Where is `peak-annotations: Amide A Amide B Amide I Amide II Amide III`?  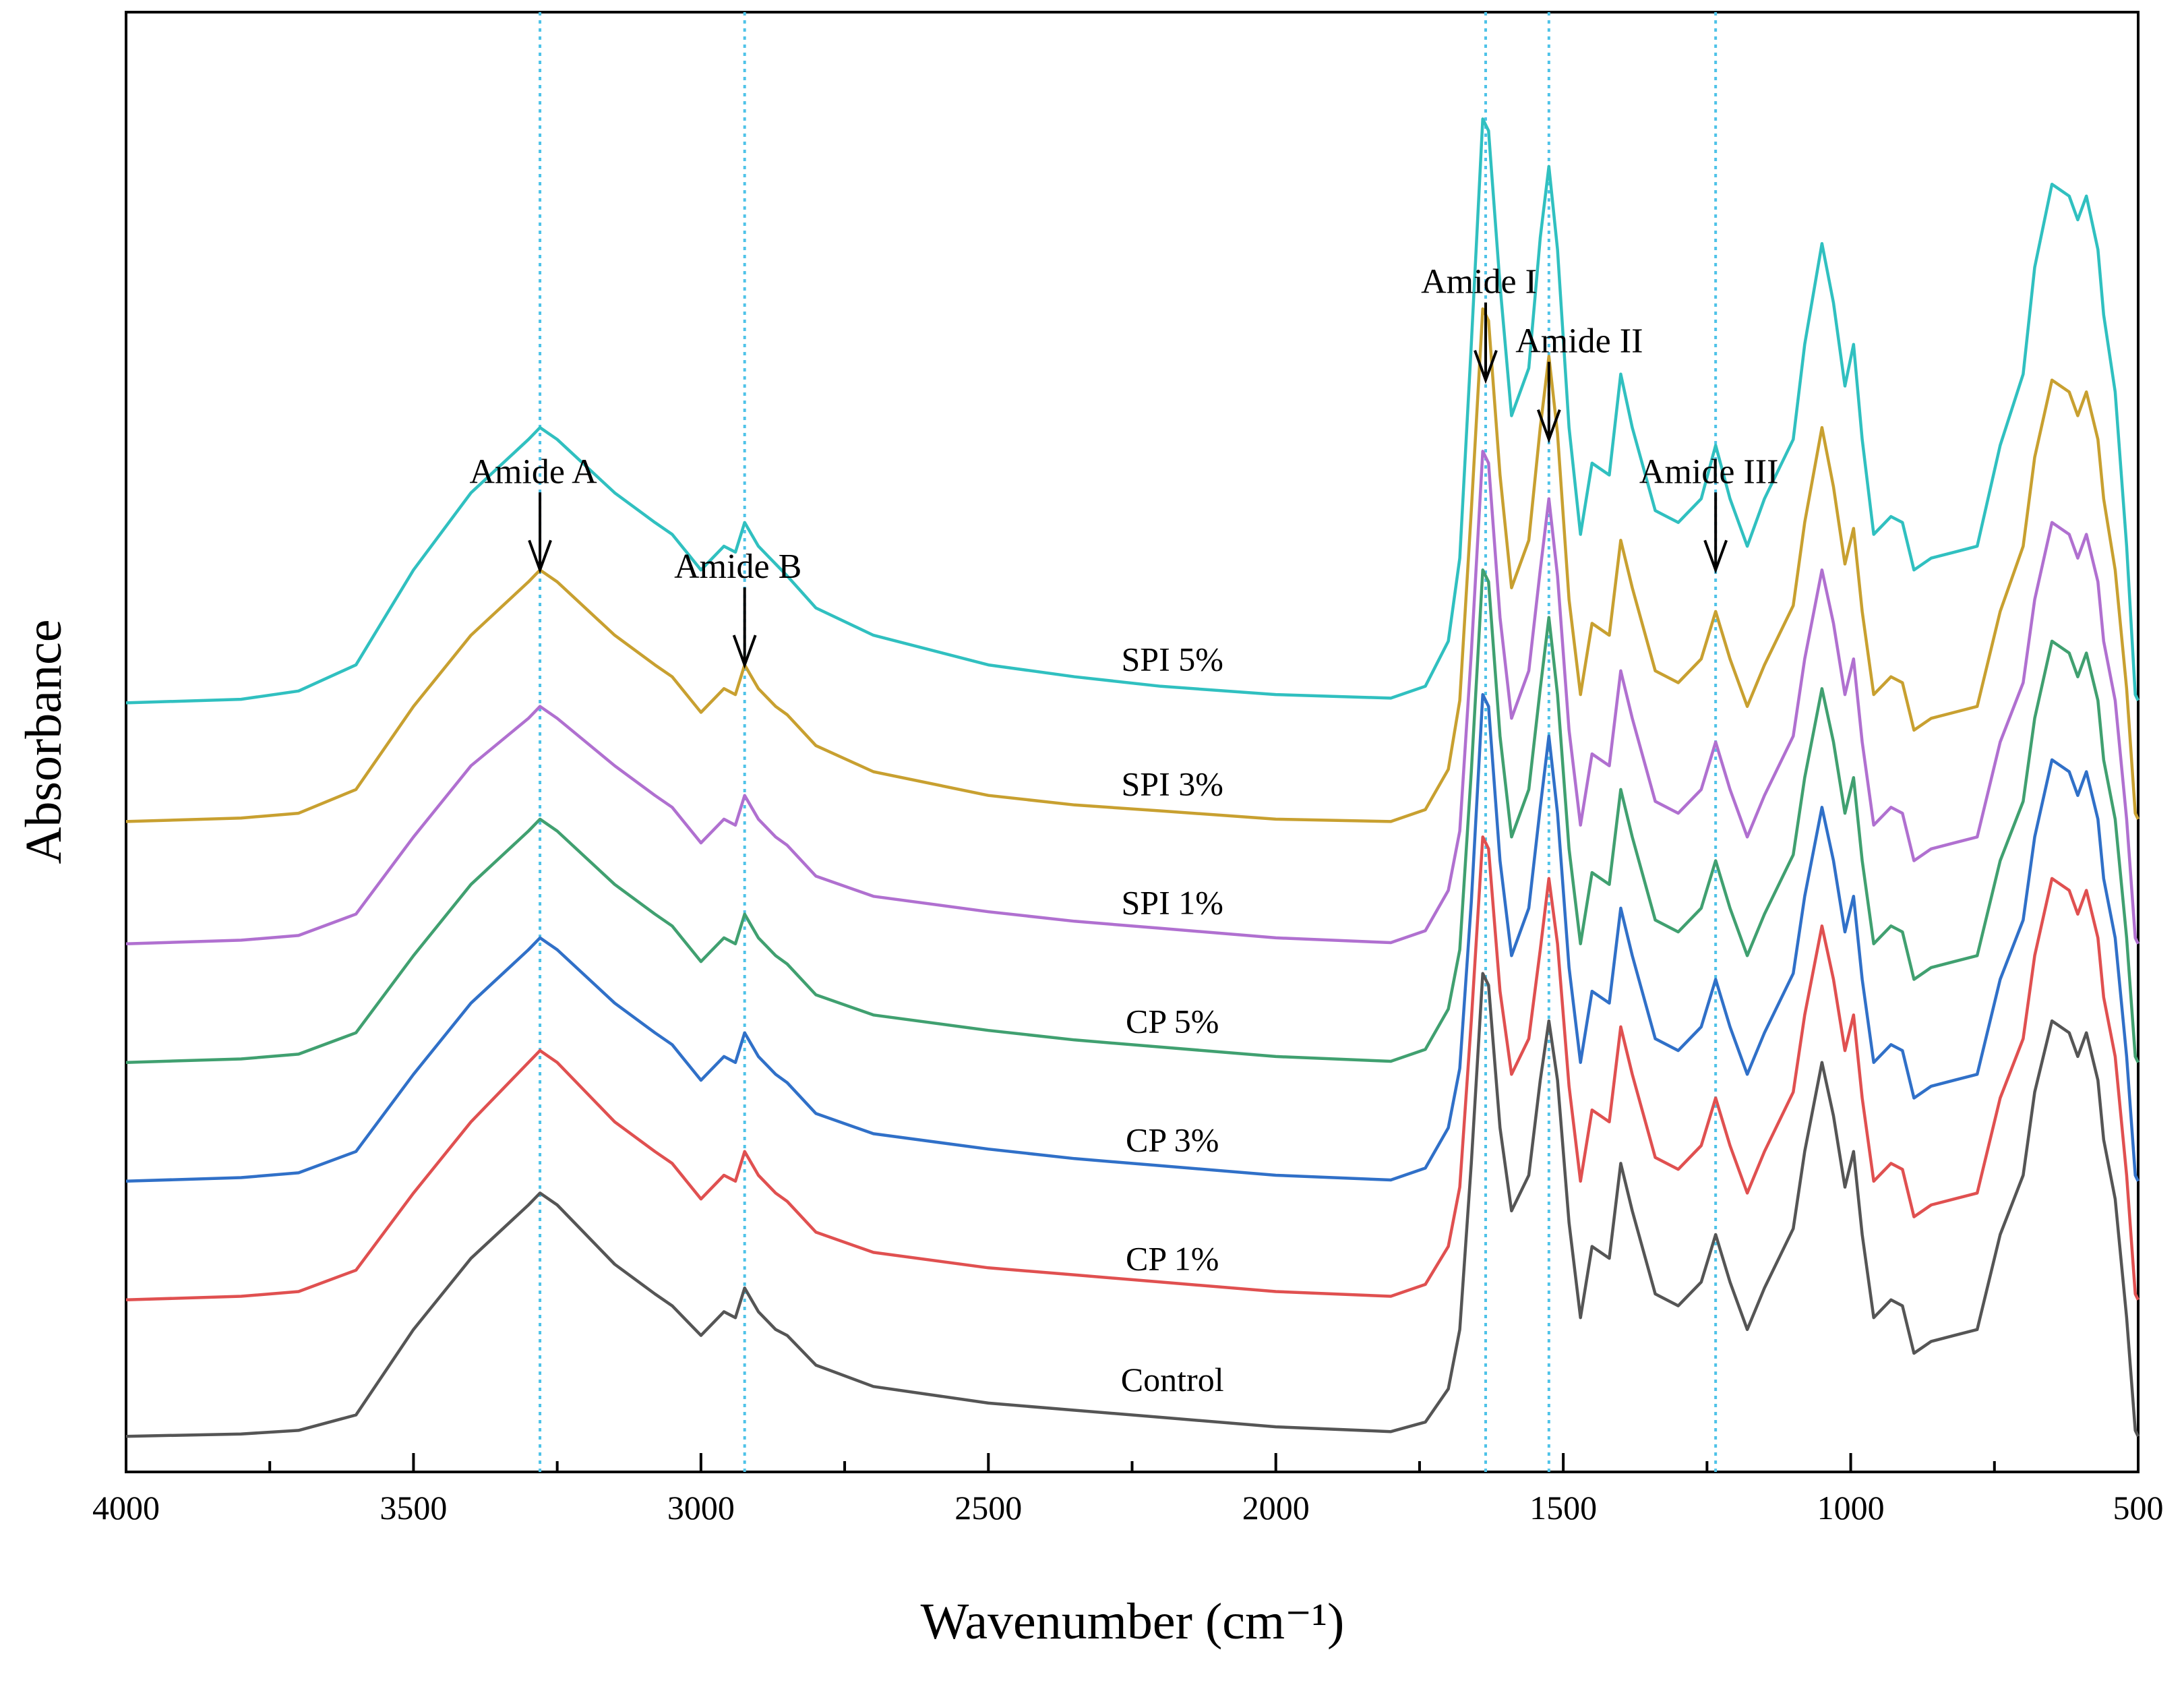 peak-annotations: Amide A Amide B Amide I Amide II Amide III is located at coordinates (1123, 466).